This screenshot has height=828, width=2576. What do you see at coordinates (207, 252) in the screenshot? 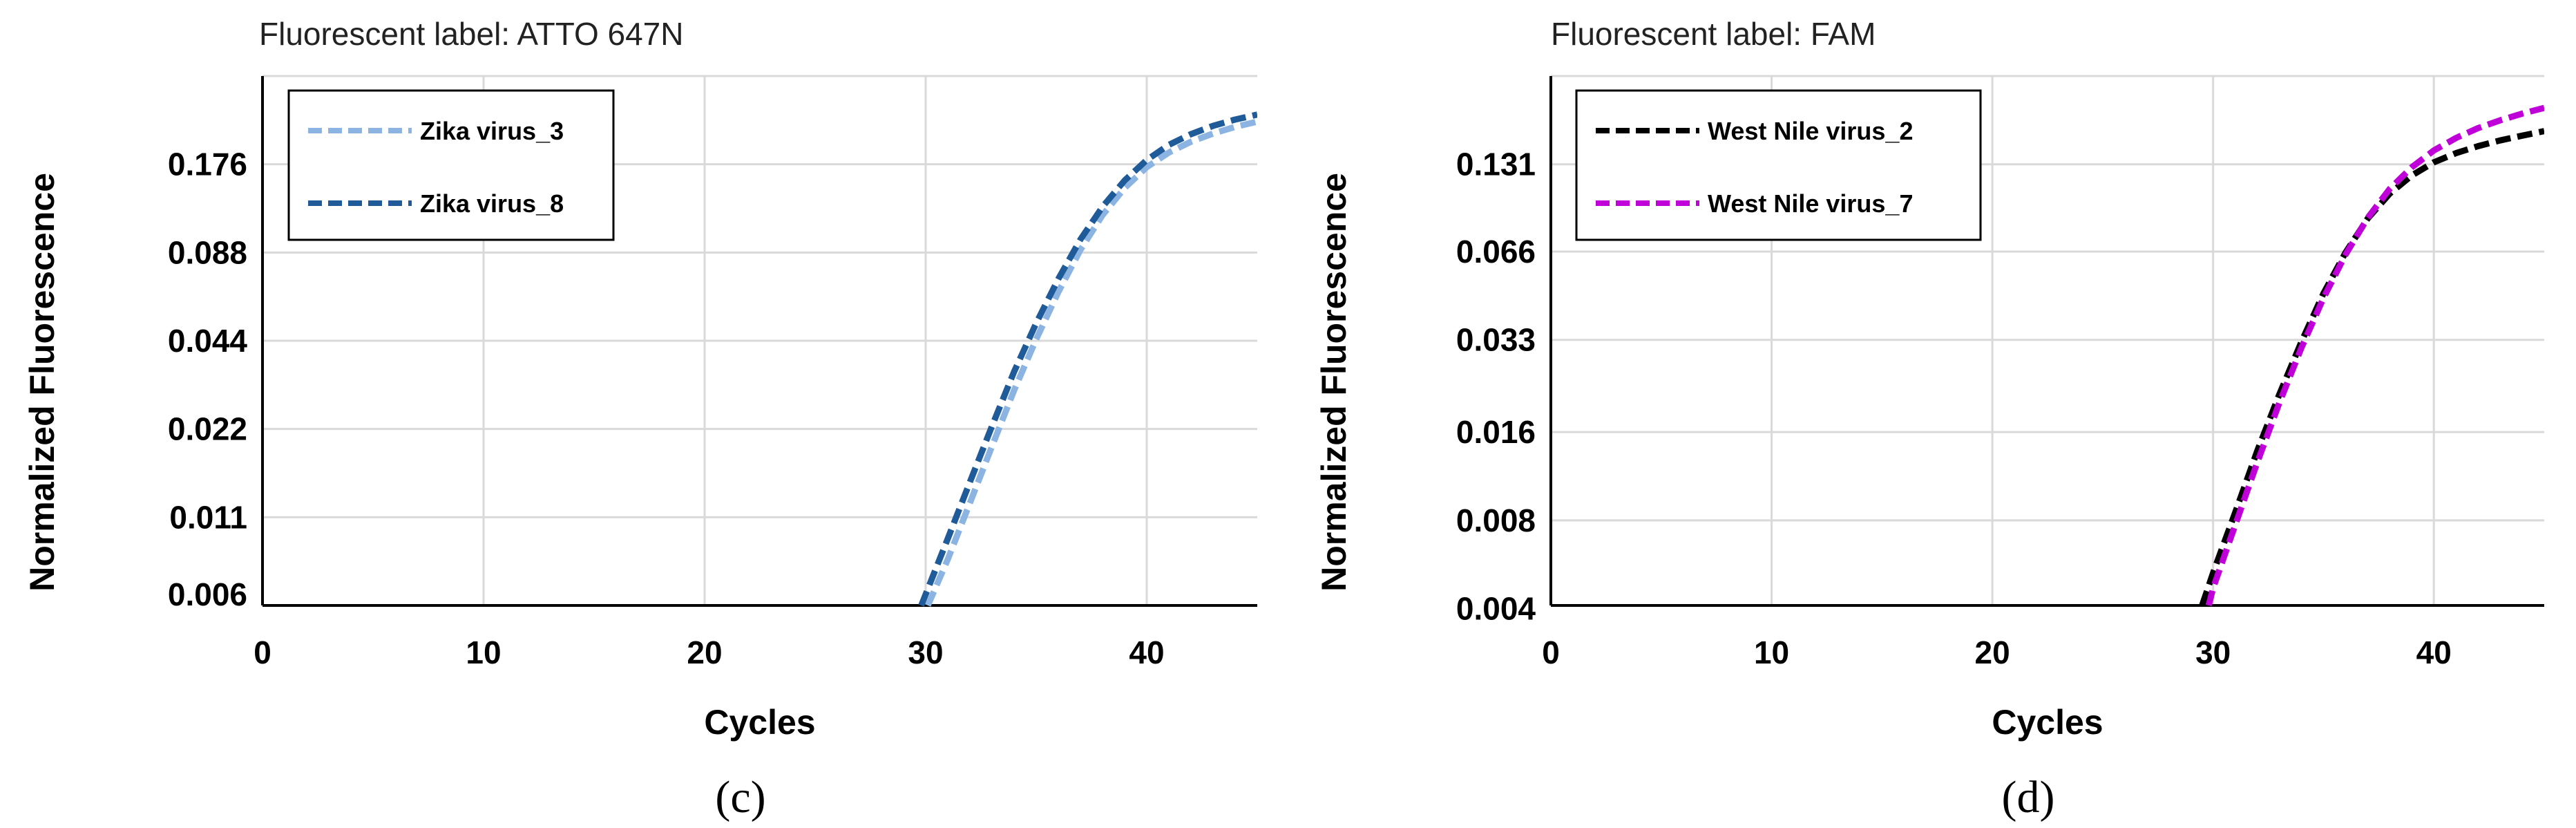
I see `y-tick-label: 0.088` at bounding box center [207, 252].